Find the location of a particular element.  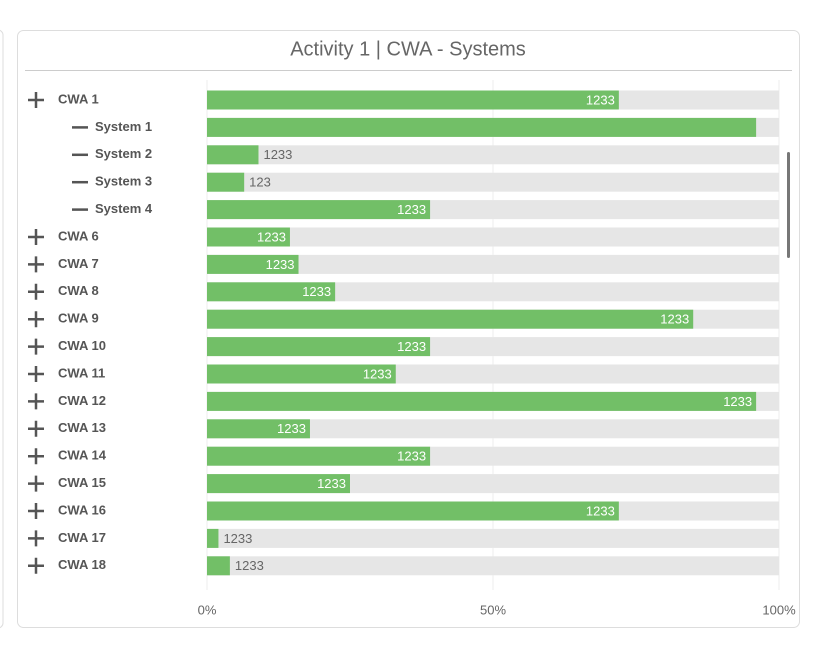

category-label: CWA 14 is located at coordinates (82, 455).